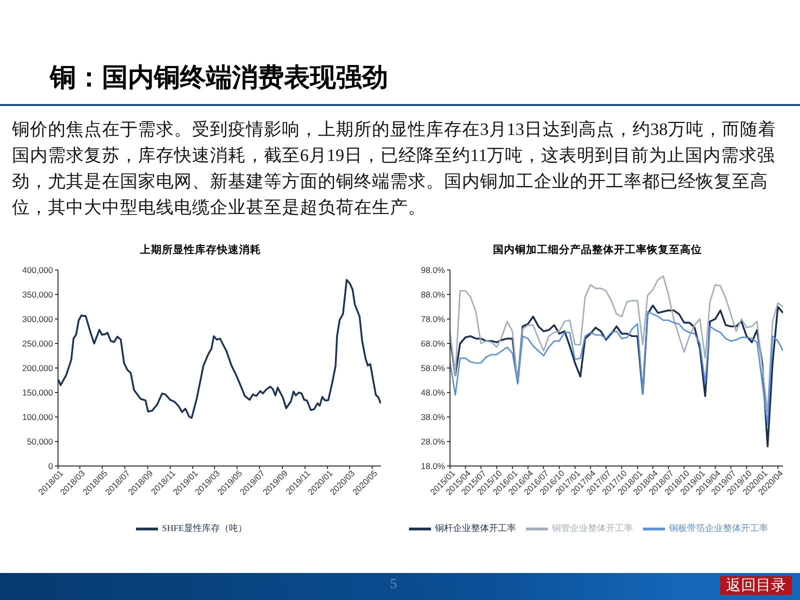 The image size is (800, 600). I want to click on legend-label: SHFE显性库存（吨）, so click(204, 528).